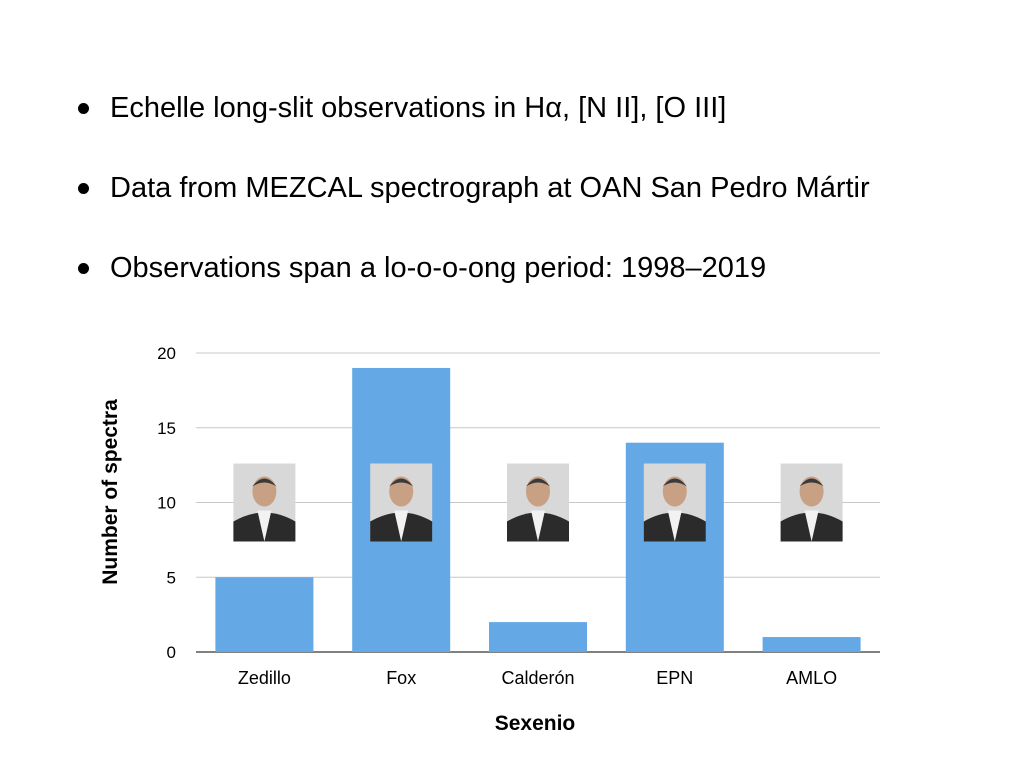 The height and width of the screenshot is (768, 1024). What do you see at coordinates (166, 353) in the screenshot?
I see `y-tick-label: 20` at bounding box center [166, 353].